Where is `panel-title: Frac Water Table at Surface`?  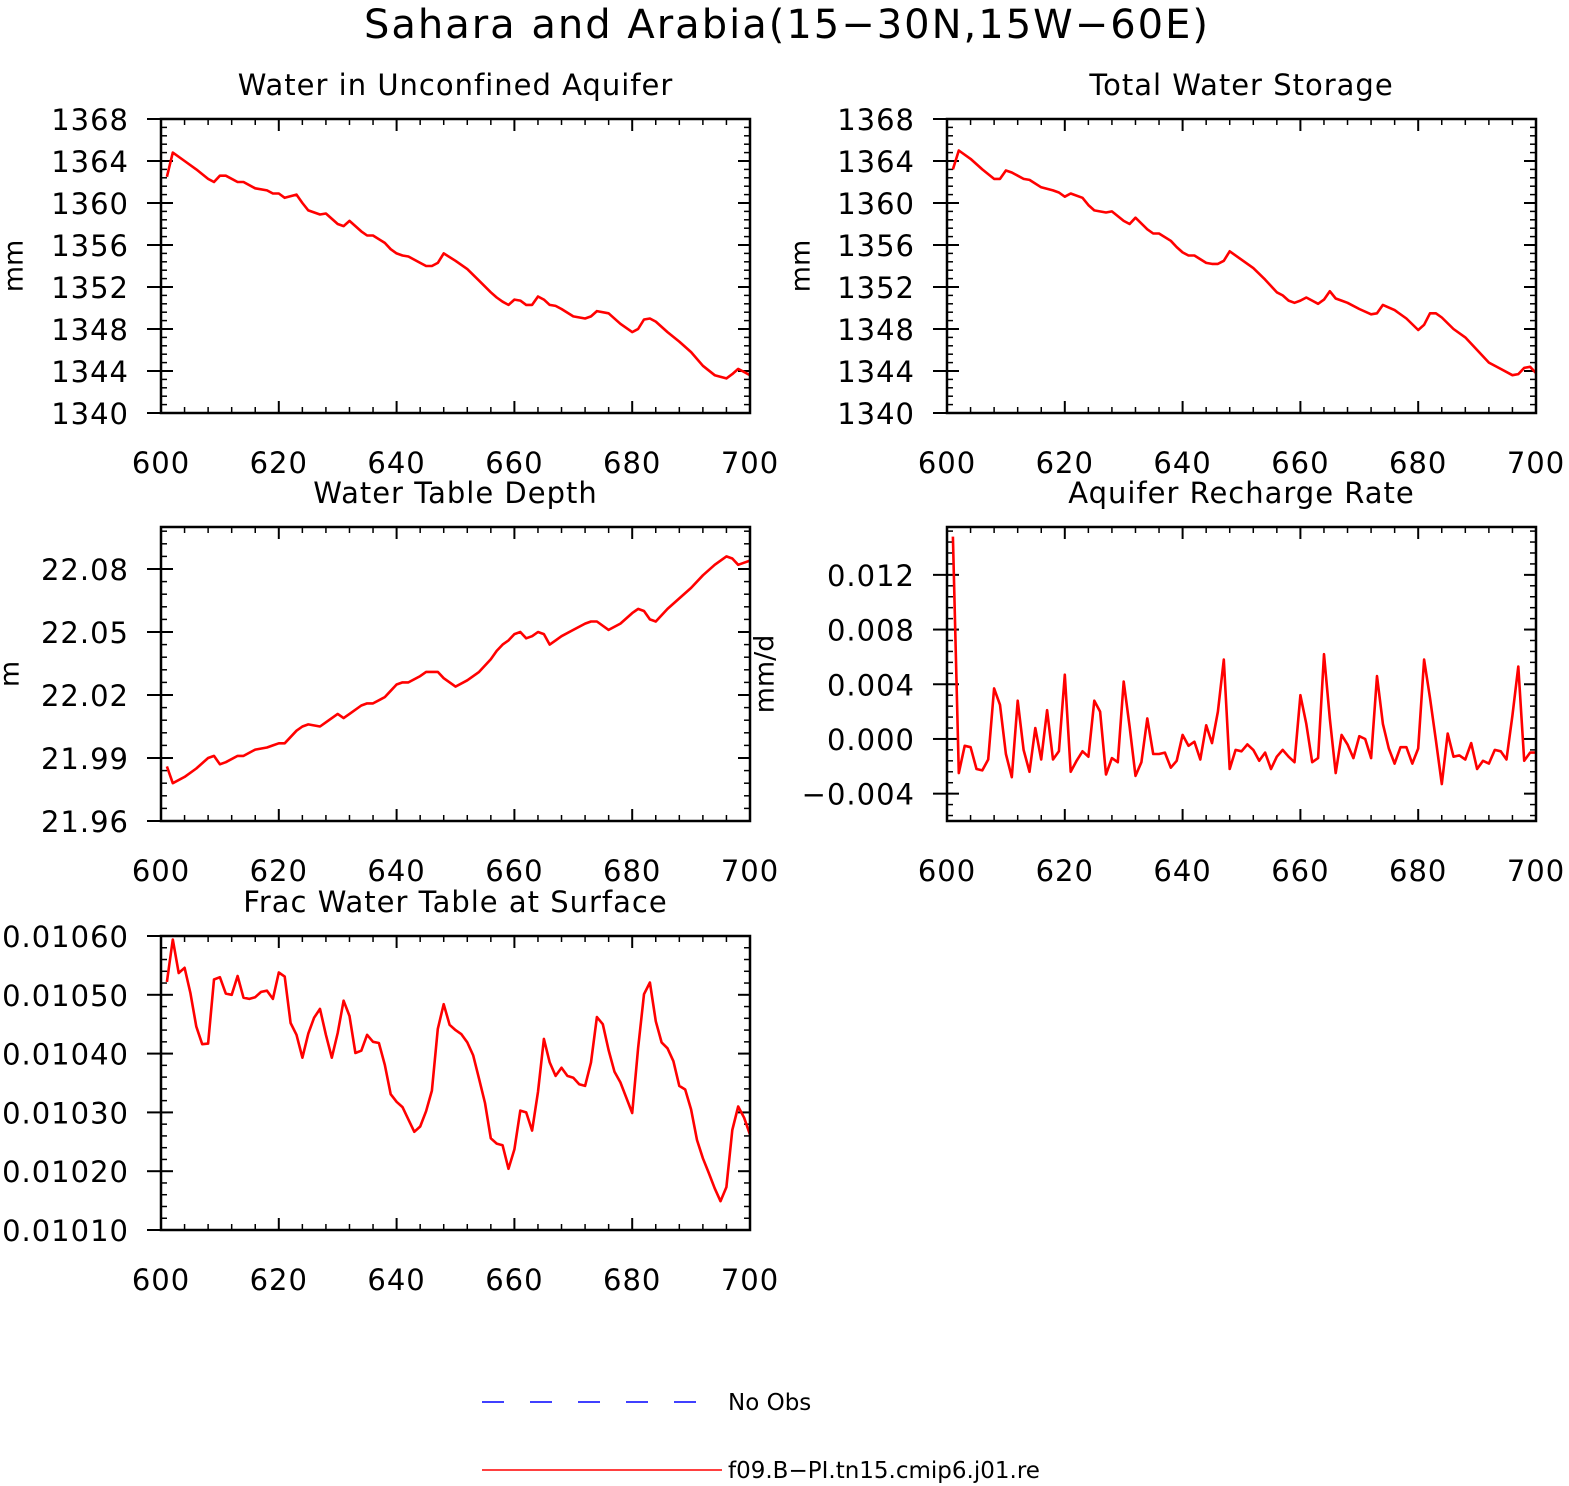 panel-title: Frac Water Table at Surface is located at coordinates (455, 902).